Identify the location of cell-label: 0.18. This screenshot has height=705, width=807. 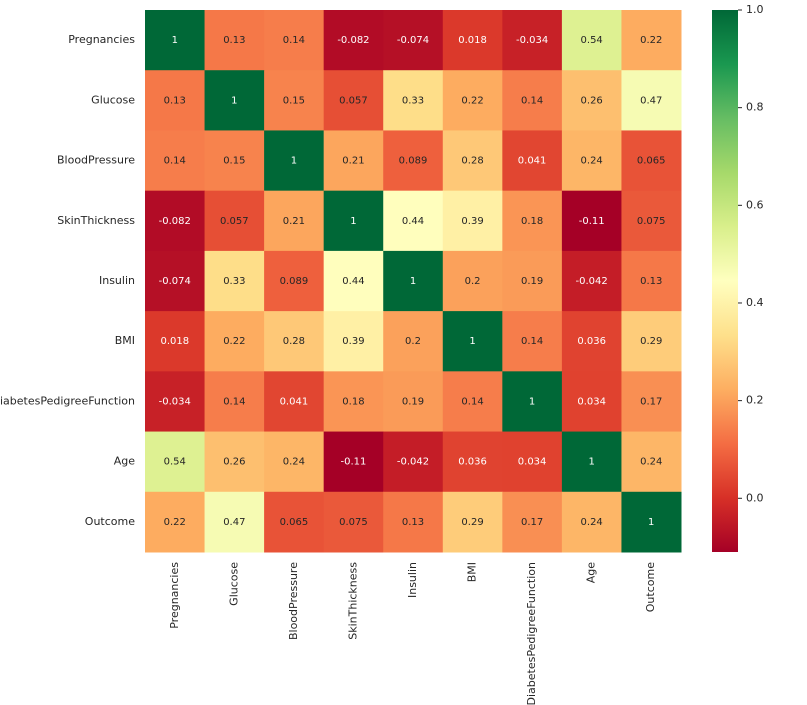
(353, 401).